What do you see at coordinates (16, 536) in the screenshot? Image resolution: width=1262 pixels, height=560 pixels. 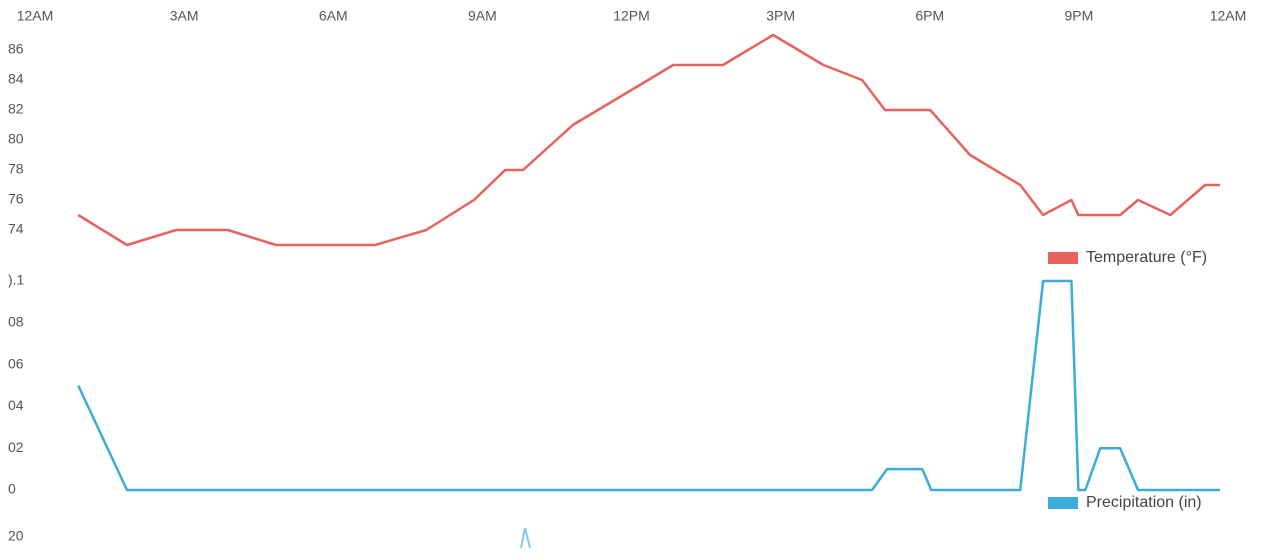 I see `y-tick-label: 20` at bounding box center [16, 536].